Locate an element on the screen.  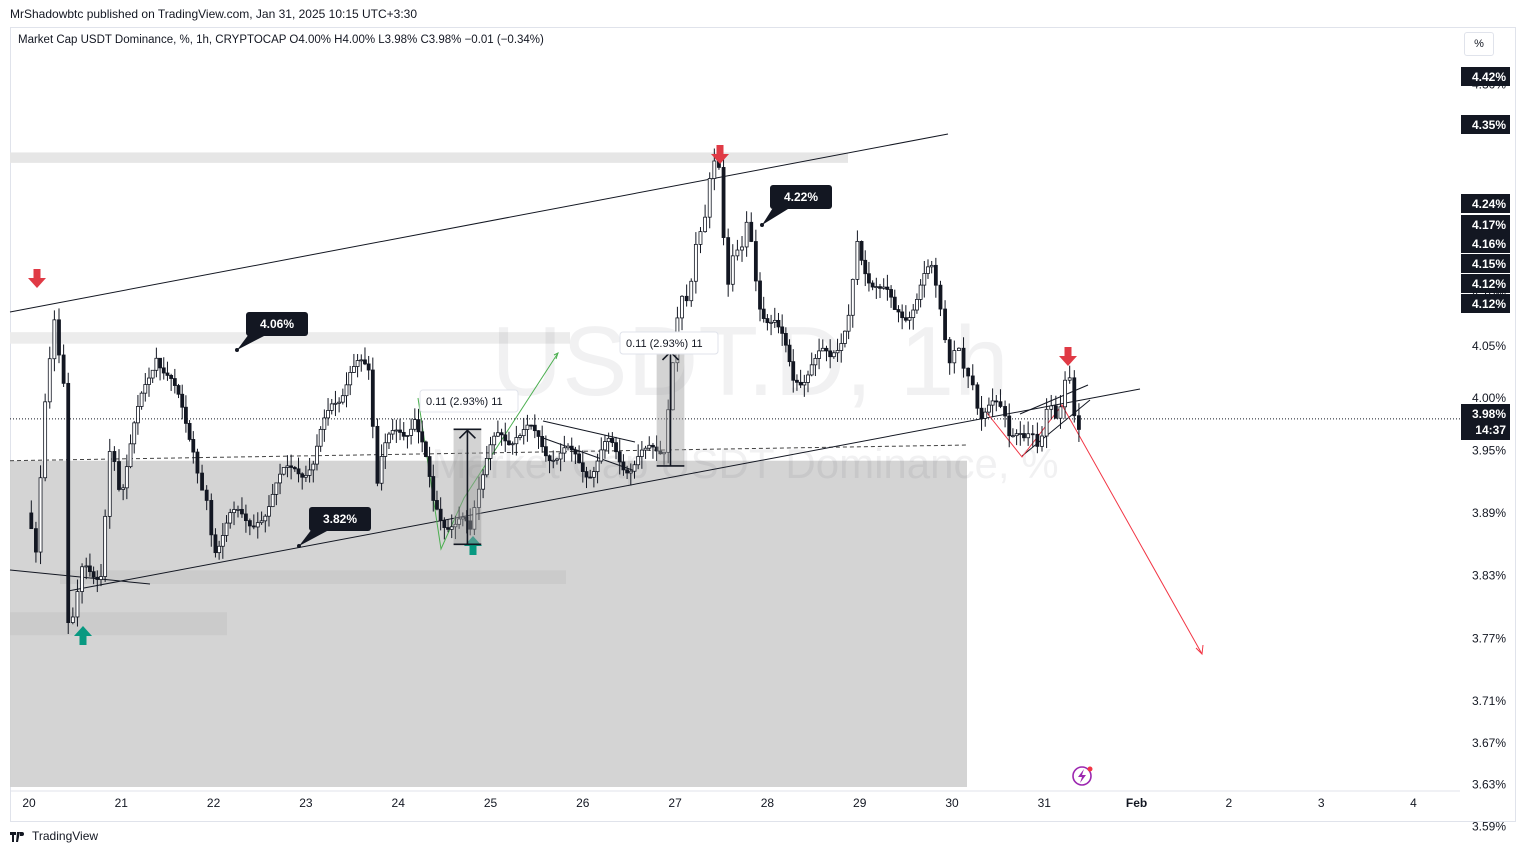
time-tick-label: 20 is located at coordinates (29, 803).